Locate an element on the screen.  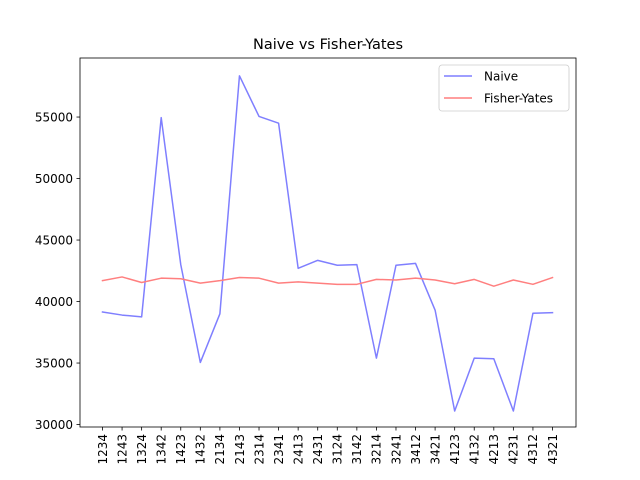
x-tick-label: 4132 is located at coordinates (475, 449).